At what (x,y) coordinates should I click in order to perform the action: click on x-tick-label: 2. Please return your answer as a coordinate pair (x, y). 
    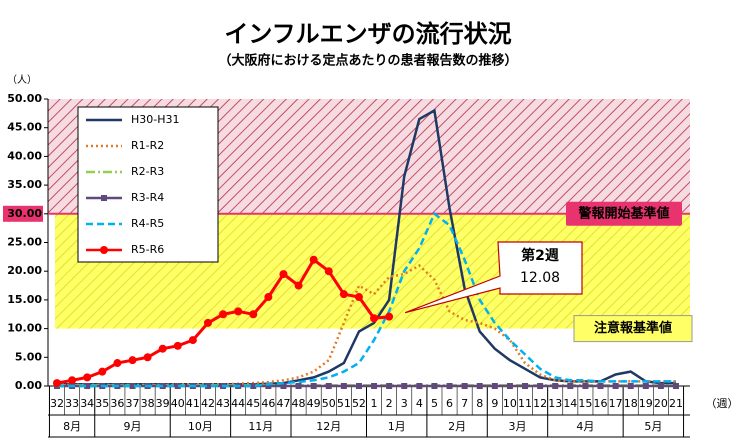
    Looking at the image, I should click on (389, 403).